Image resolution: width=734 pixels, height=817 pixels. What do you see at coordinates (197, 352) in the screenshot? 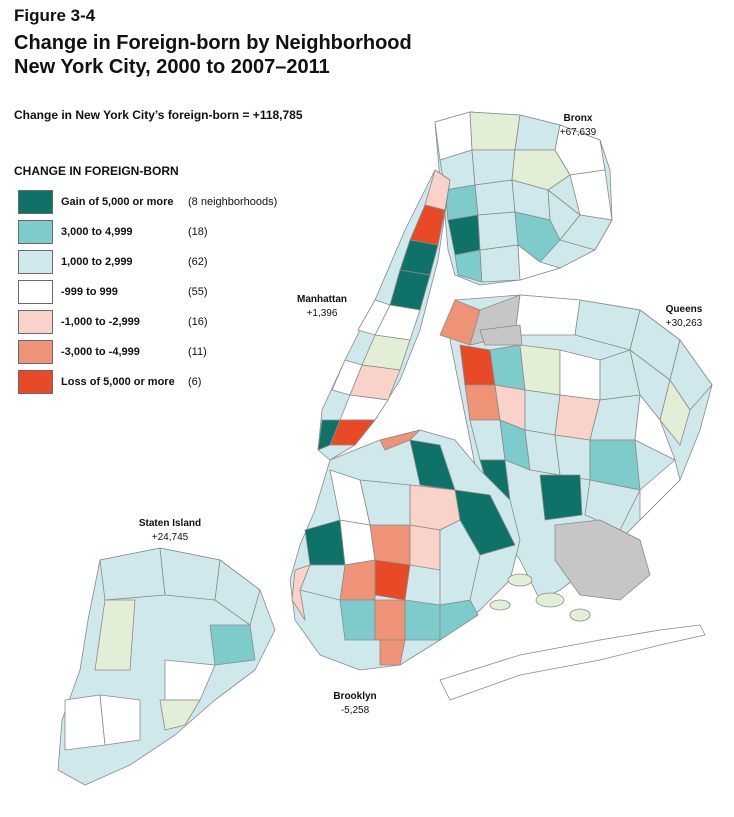
I see `legend-count: (11)` at bounding box center [197, 352].